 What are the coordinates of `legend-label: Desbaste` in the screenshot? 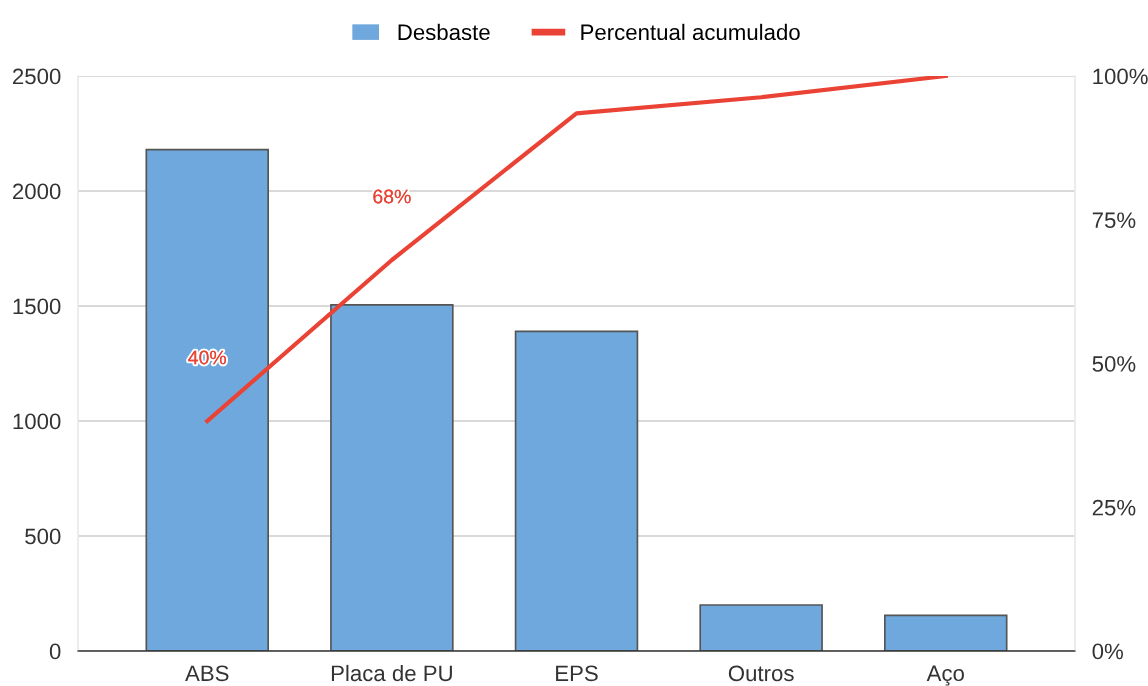 It's located at (444, 32).